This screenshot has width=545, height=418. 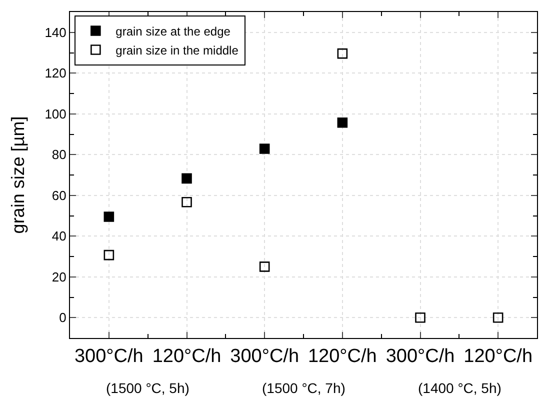 What do you see at coordinates (55, 32) in the screenshot?
I see `y-tick-label: 140` at bounding box center [55, 32].